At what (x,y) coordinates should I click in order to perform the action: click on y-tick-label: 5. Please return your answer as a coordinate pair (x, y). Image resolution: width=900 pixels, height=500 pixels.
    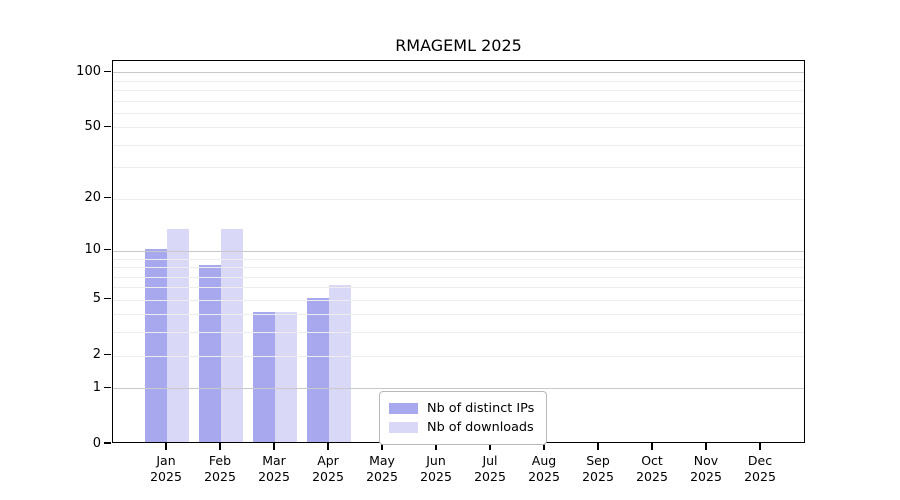
    Looking at the image, I should click on (96, 299).